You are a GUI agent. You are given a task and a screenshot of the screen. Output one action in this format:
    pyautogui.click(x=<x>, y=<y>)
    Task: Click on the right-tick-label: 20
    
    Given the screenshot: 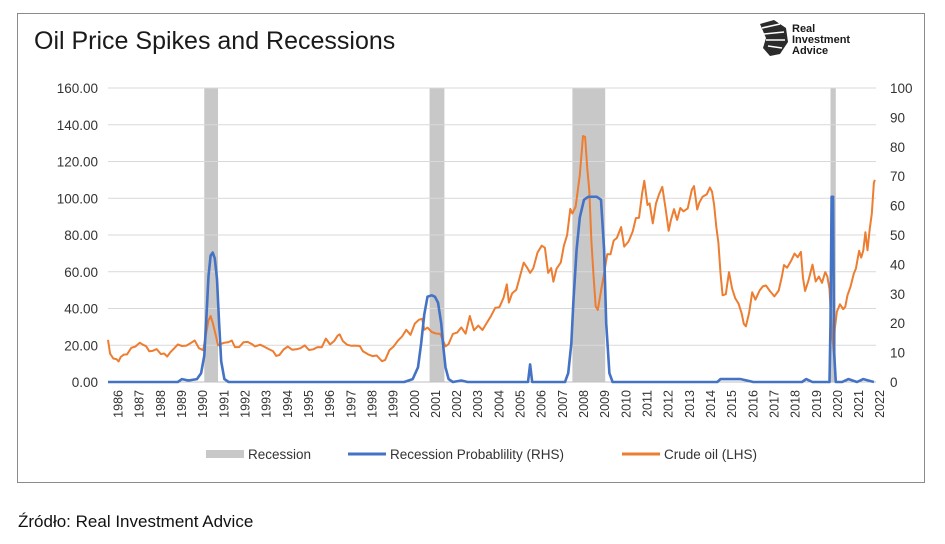 What is the action you would take?
    pyautogui.click(x=897, y=323)
    